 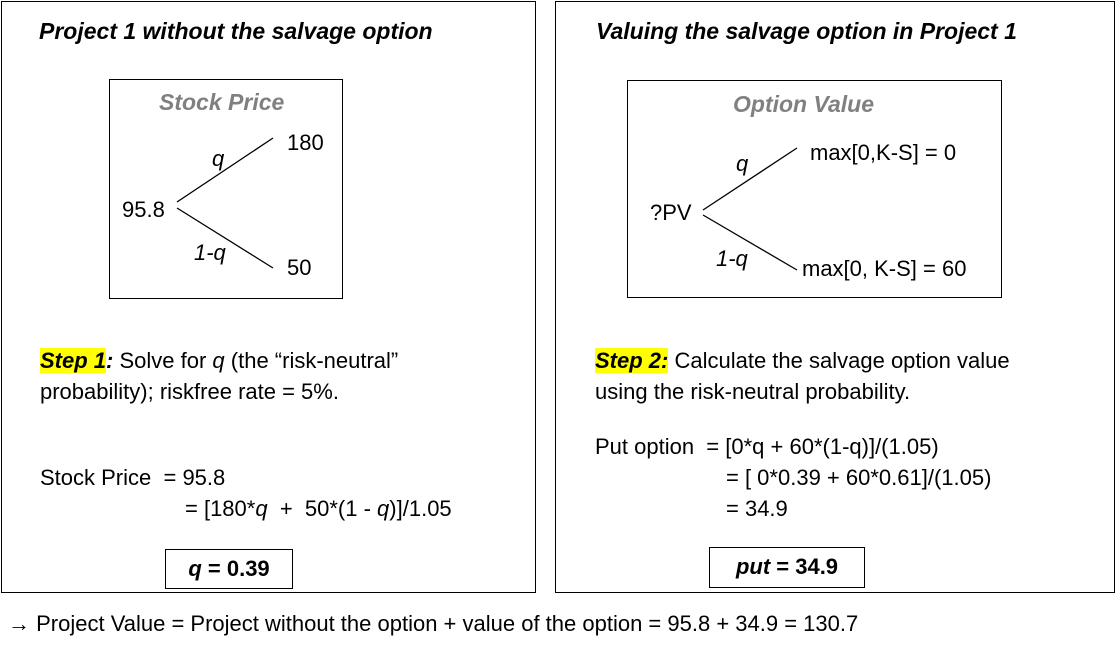 I want to click on step2-text-1: Calculate the salvage option value, so click(x=839, y=360).